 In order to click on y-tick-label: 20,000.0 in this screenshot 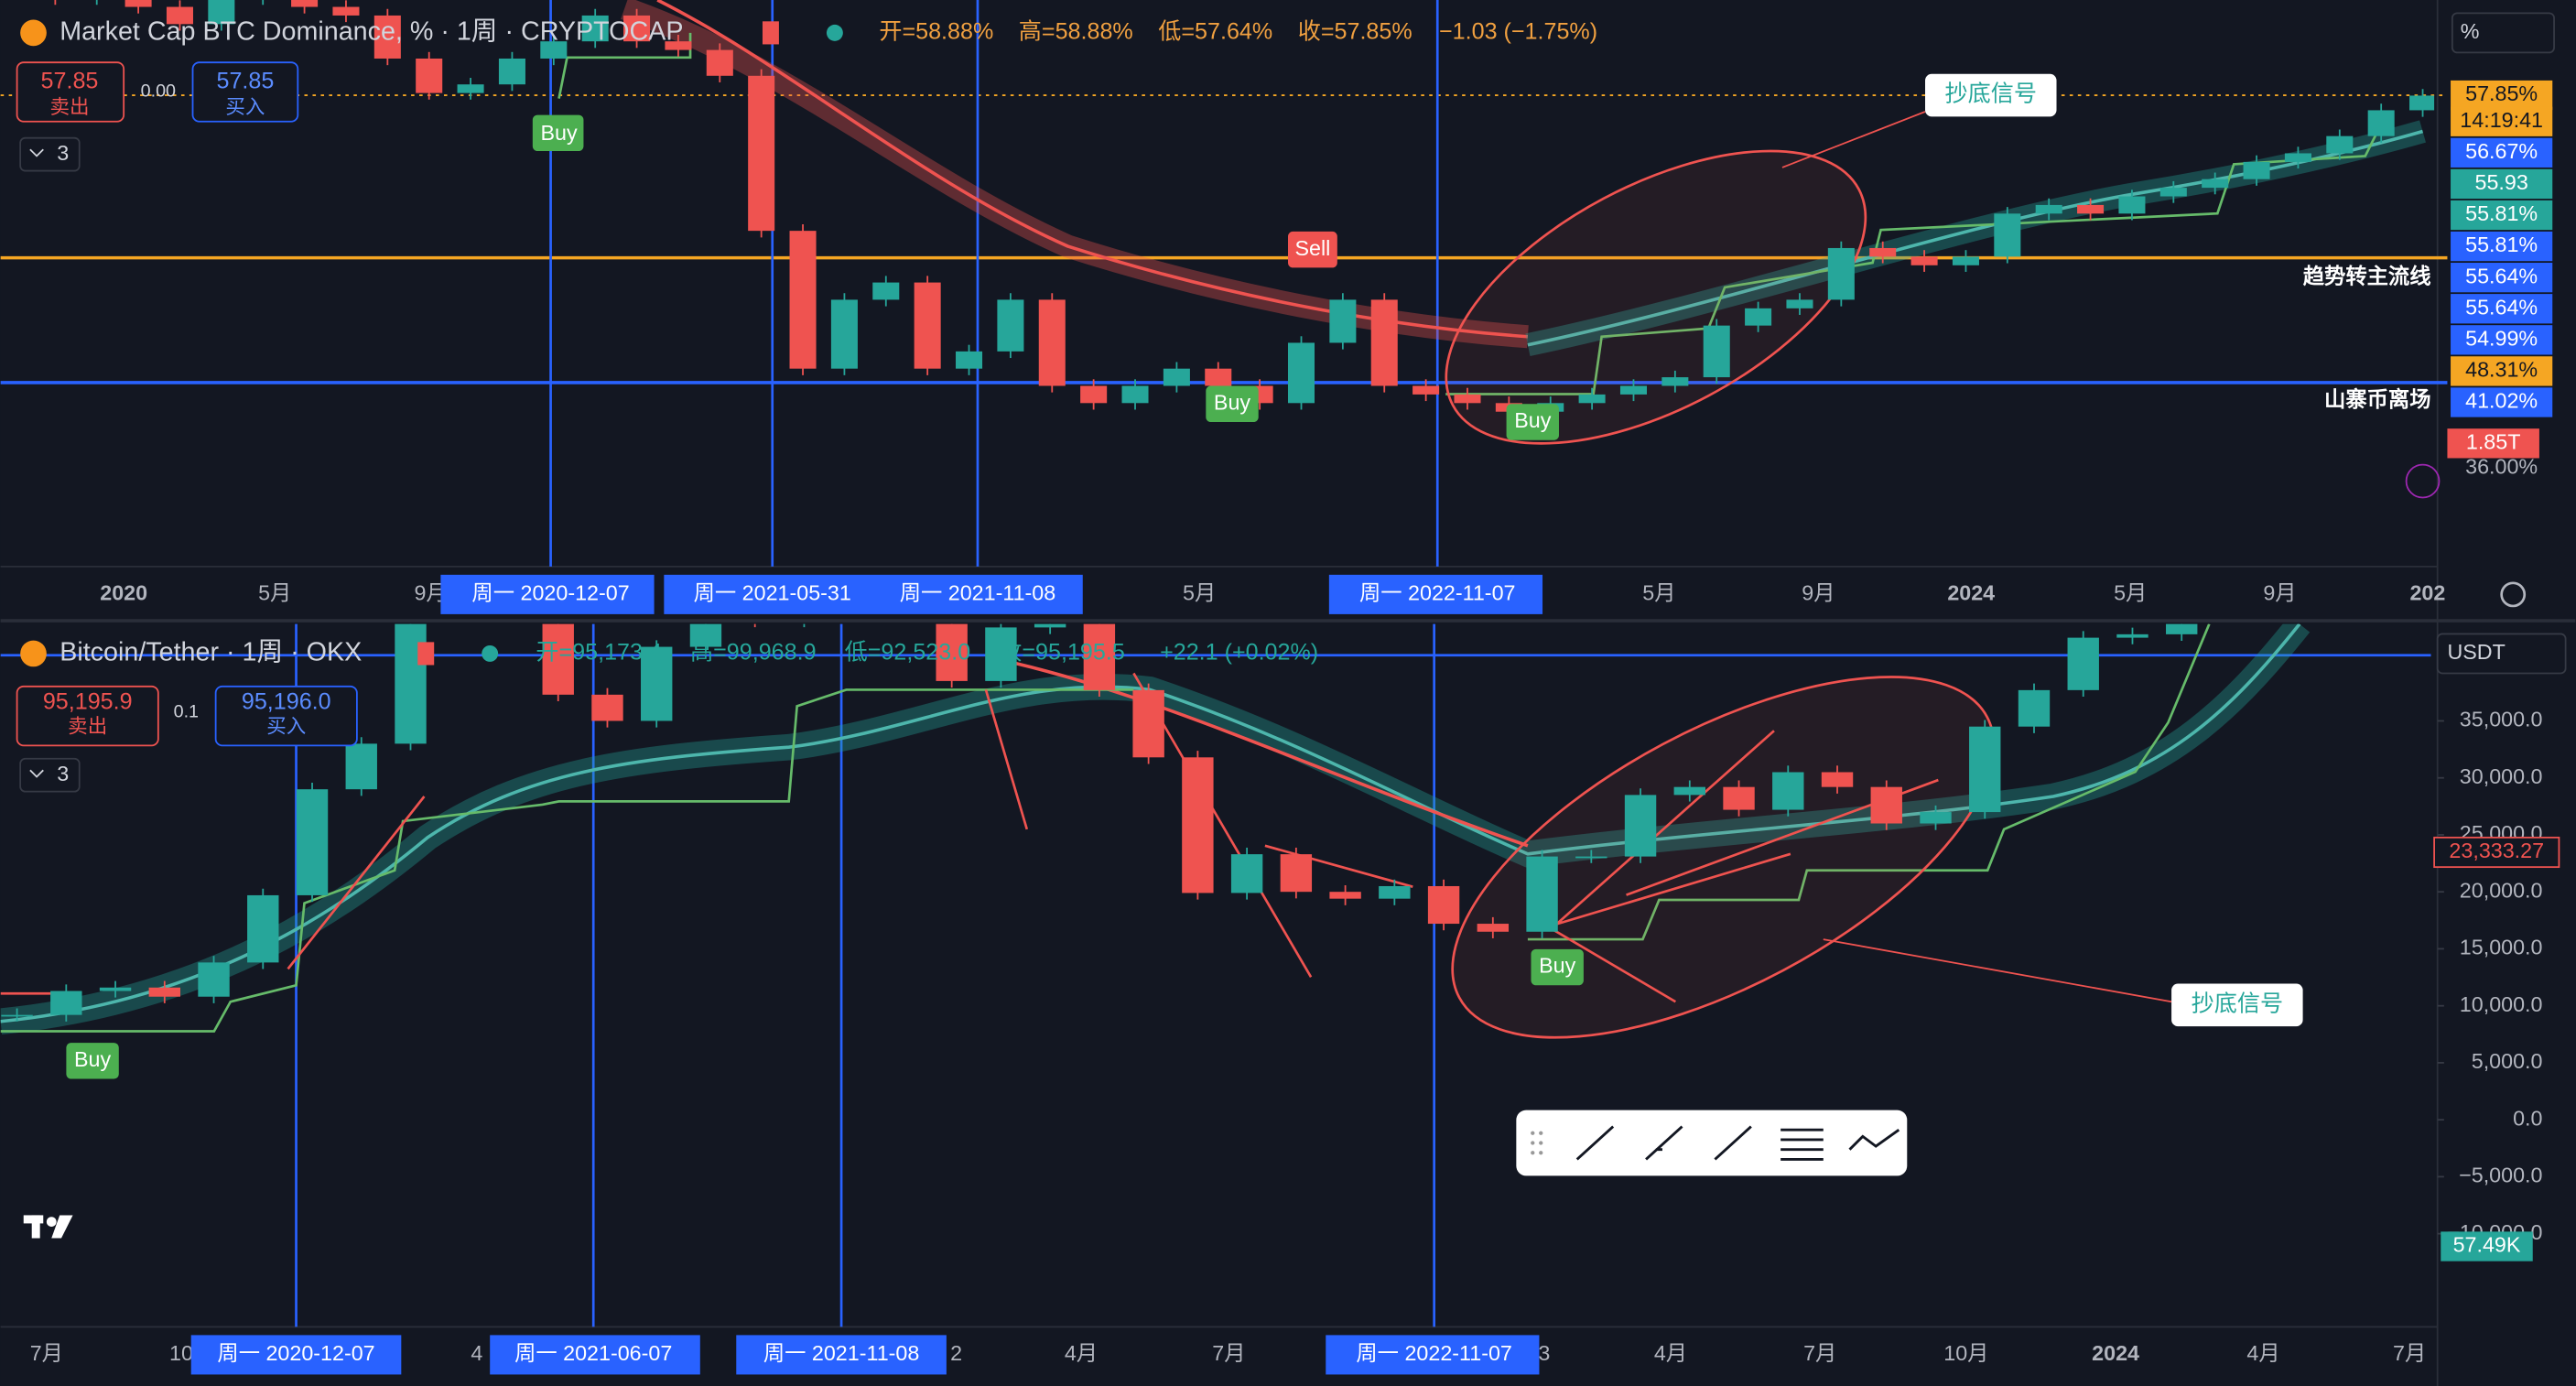, I will do `click(2501, 890)`.